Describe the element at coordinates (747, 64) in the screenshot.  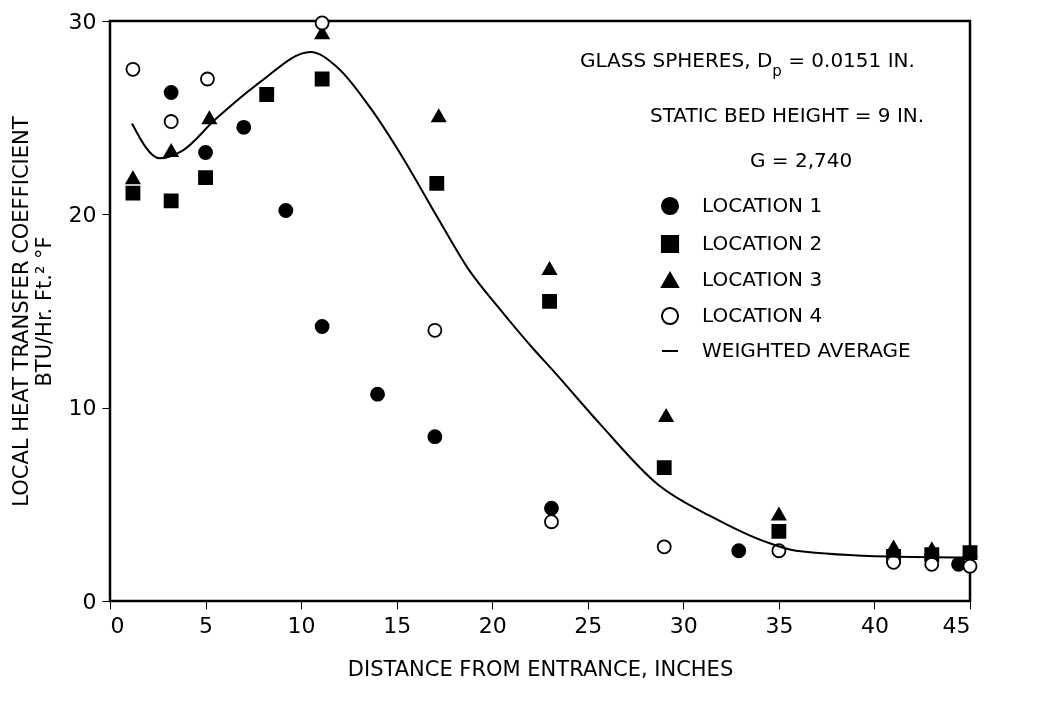
I see `annotation: GLASS SPHERES, D$_{p}$ = 0.0151 IN.` at that location.